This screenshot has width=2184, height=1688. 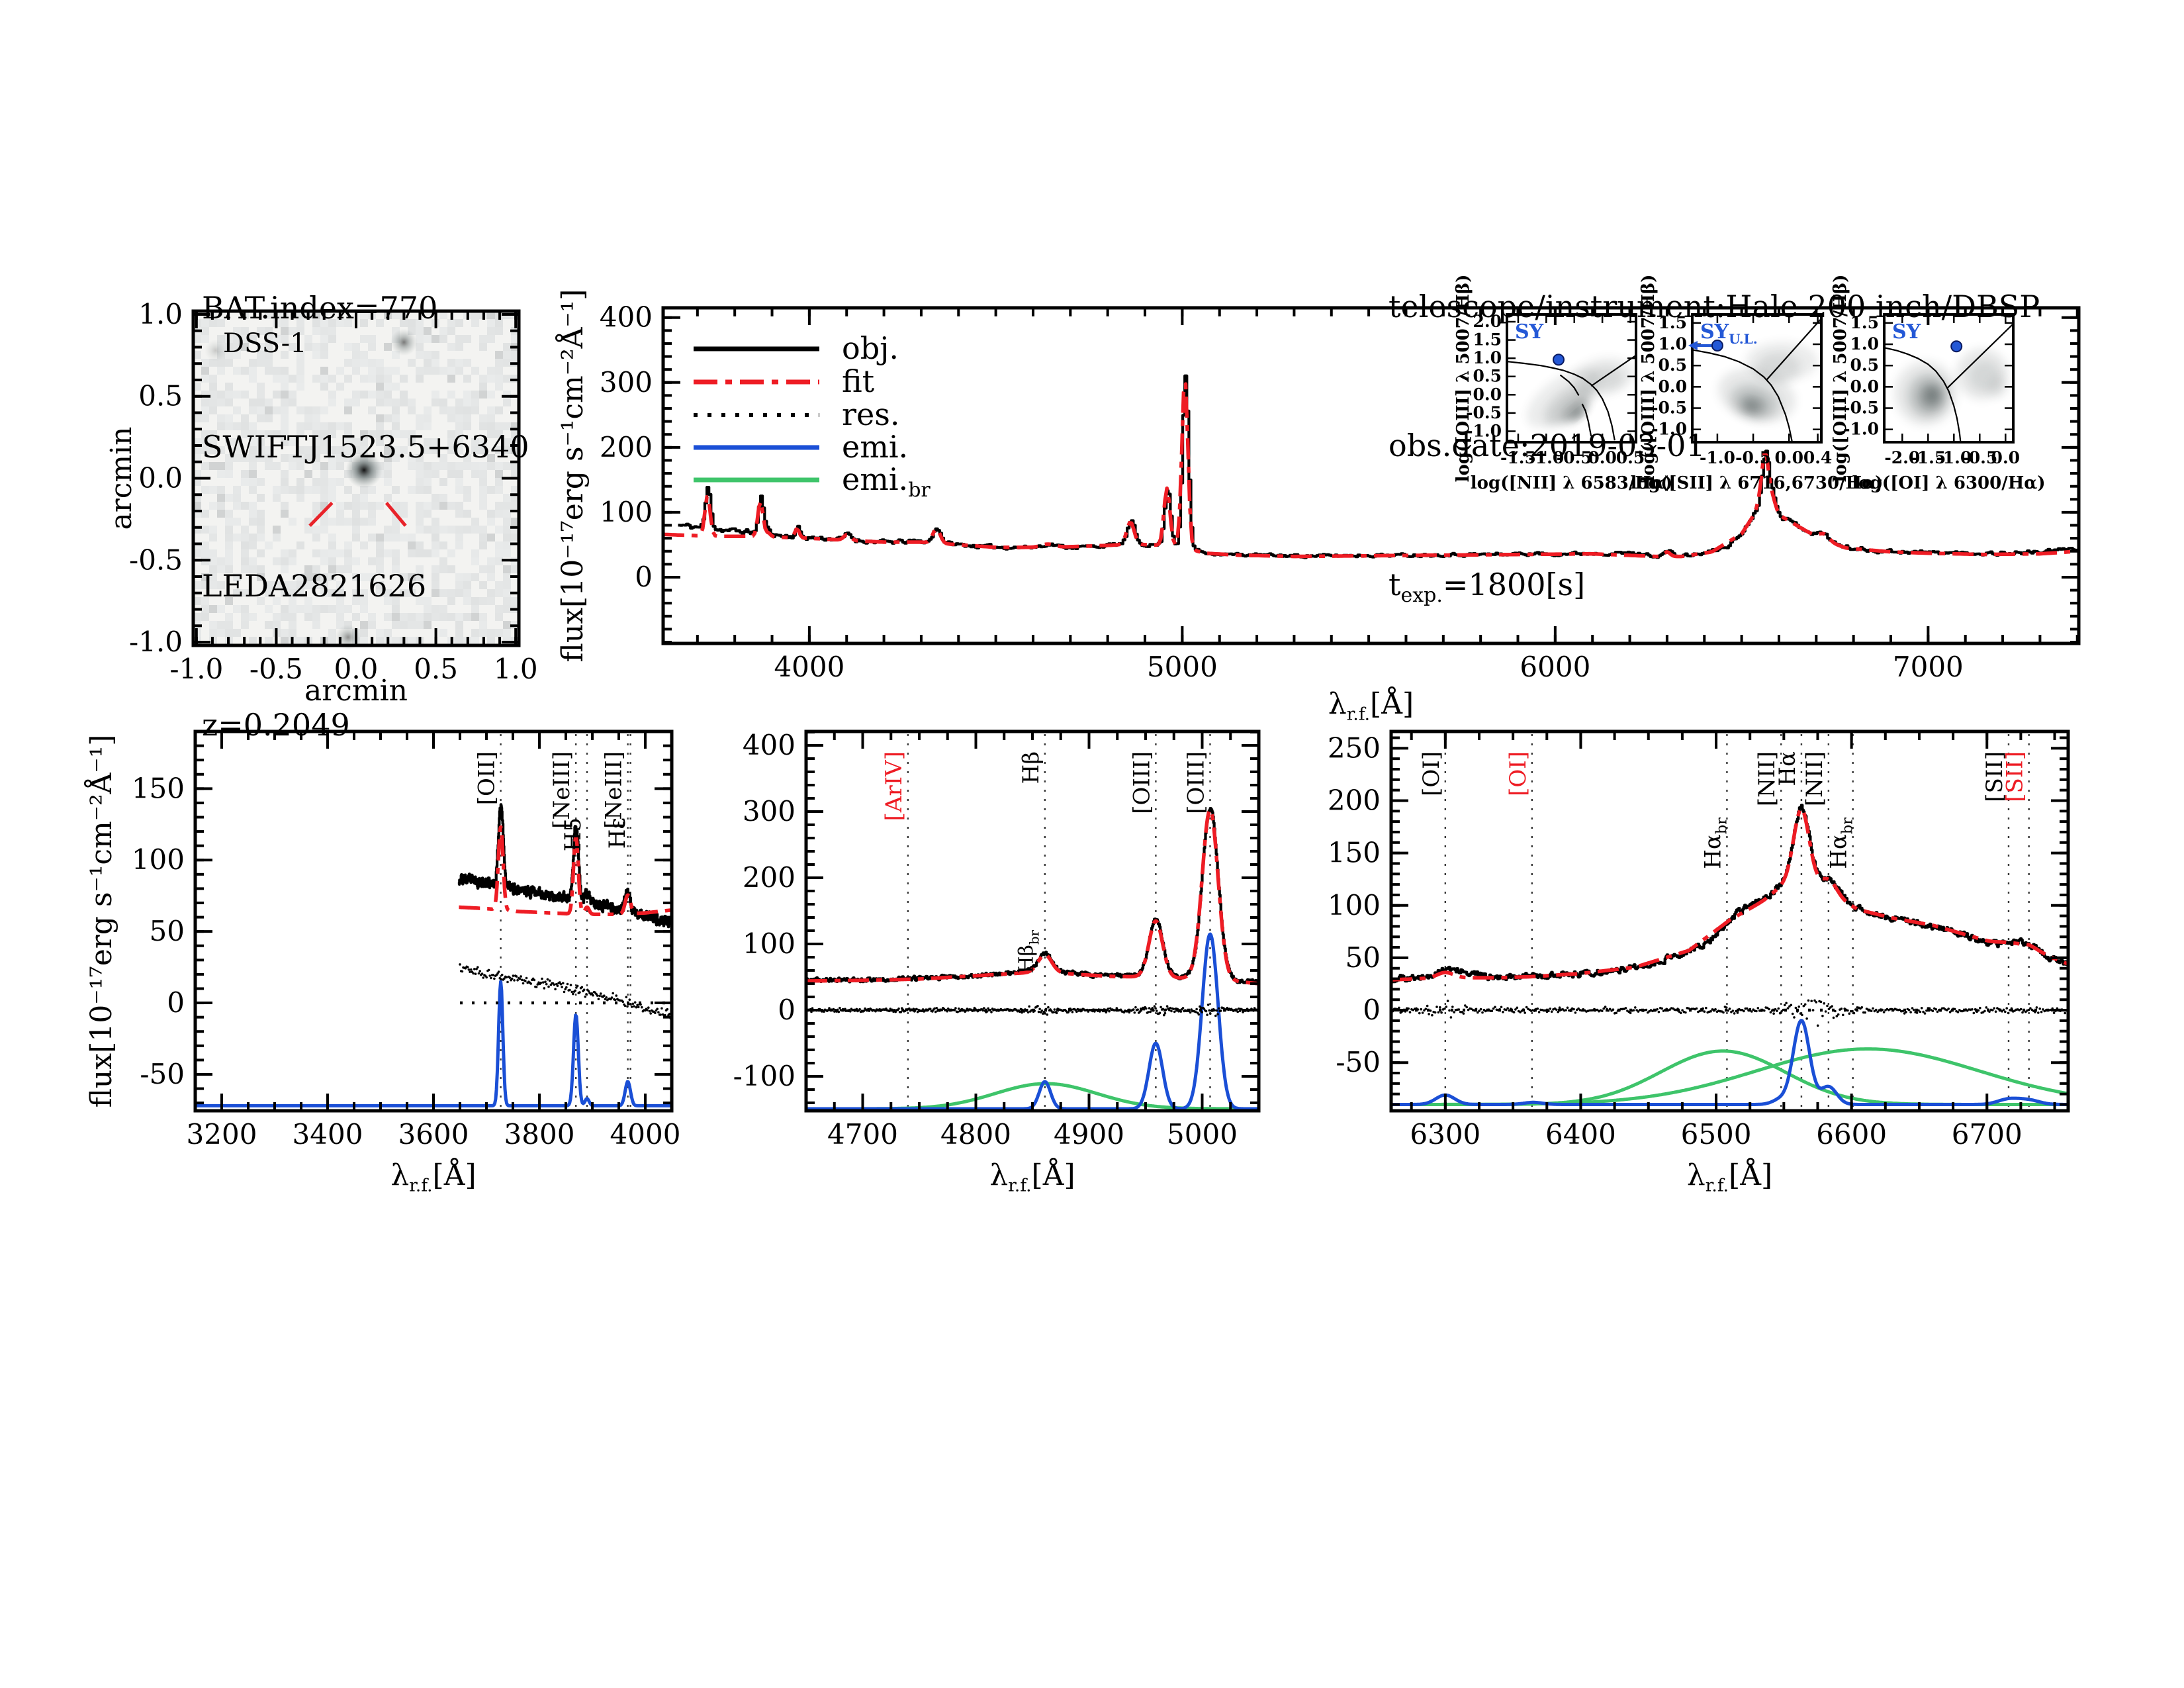 What do you see at coordinates (328, 1134) in the screenshot?
I see `x-tick-label: 3400` at bounding box center [328, 1134].